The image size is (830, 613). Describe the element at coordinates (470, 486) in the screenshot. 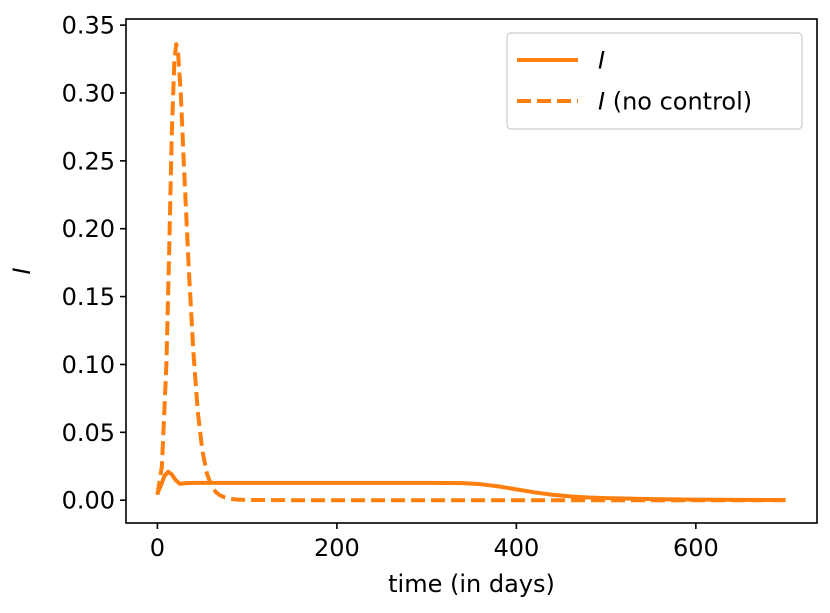

I see `series-line-controlled` at that location.